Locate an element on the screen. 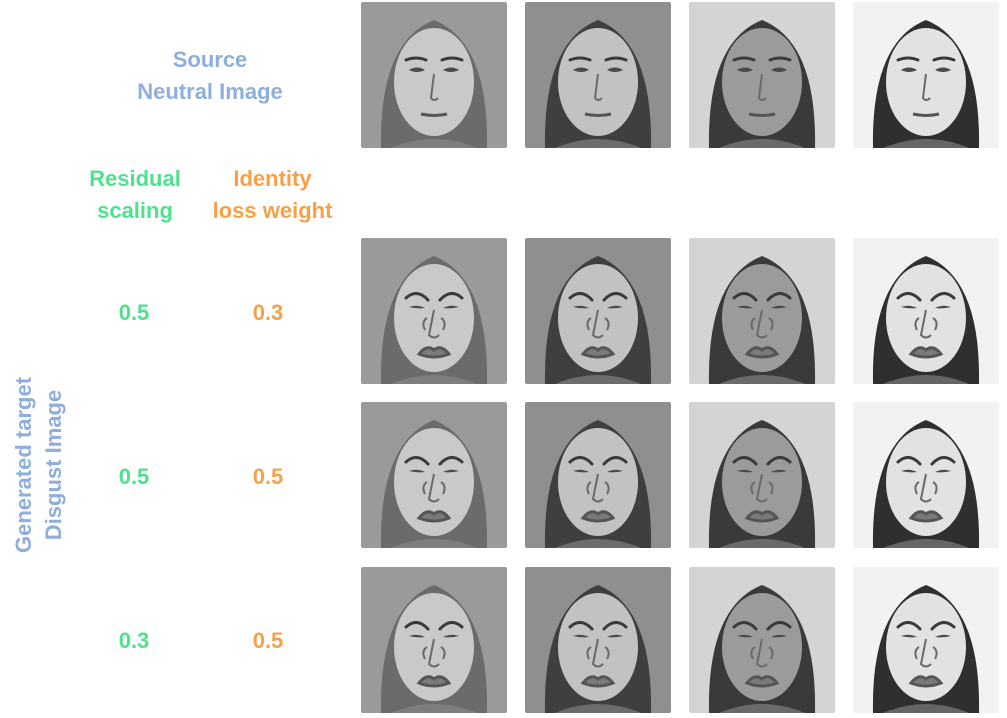 The width and height of the screenshot is (1007, 718). generated-disgust-face-r2-c3 is located at coordinates (762, 475).